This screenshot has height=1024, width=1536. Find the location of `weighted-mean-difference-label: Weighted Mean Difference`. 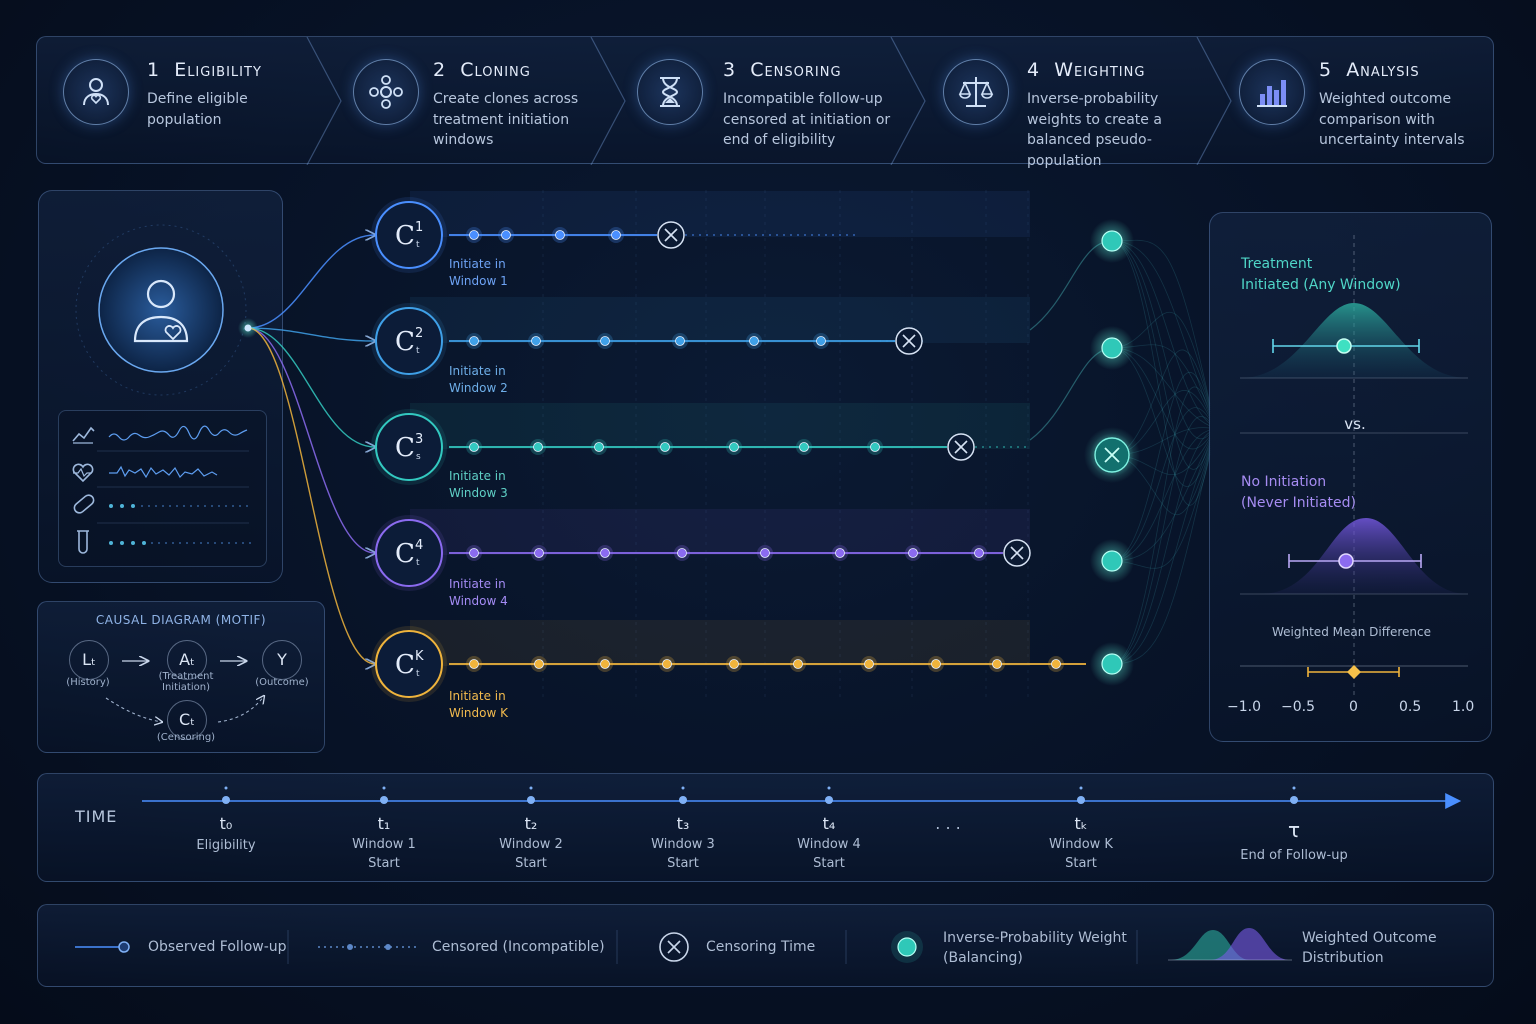

weighted-mean-difference-label: Weighted Mean Difference is located at coordinates (1351, 632).